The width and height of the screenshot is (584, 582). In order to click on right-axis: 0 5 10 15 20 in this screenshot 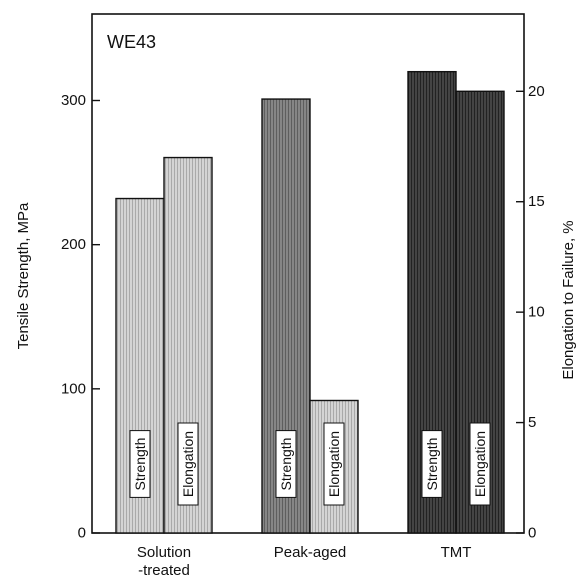, I will do `click(530, 312)`.